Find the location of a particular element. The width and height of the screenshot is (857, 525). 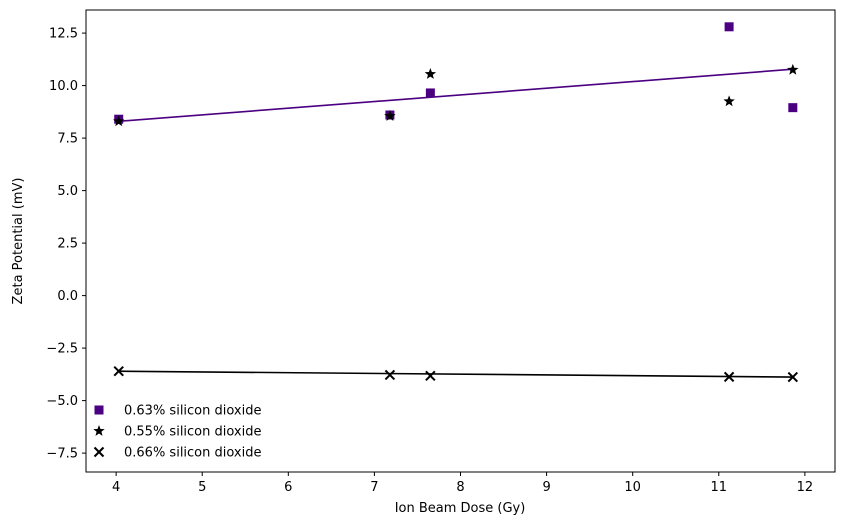

x-tick-label: 7 is located at coordinates (374, 487).